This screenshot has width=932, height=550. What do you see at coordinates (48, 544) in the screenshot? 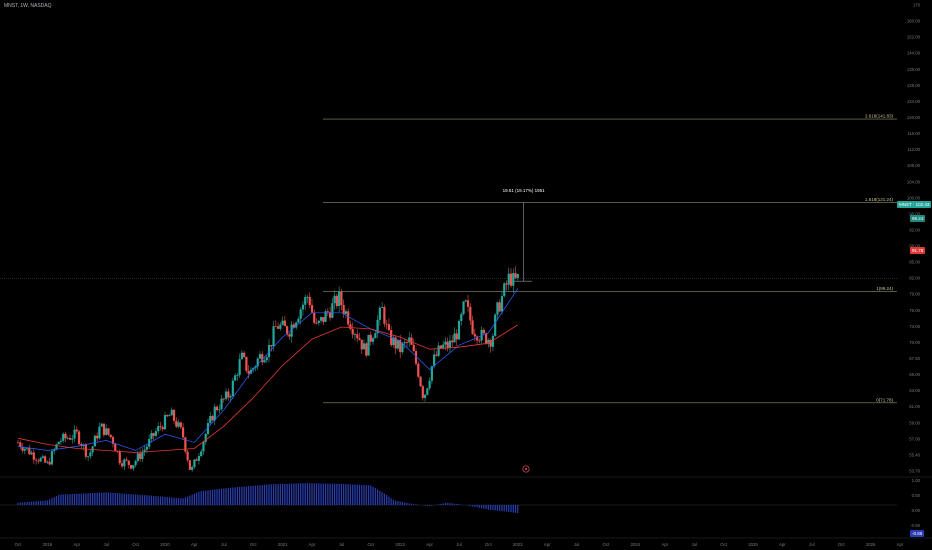
I see `x-tick-label: 2019` at bounding box center [48, 544].